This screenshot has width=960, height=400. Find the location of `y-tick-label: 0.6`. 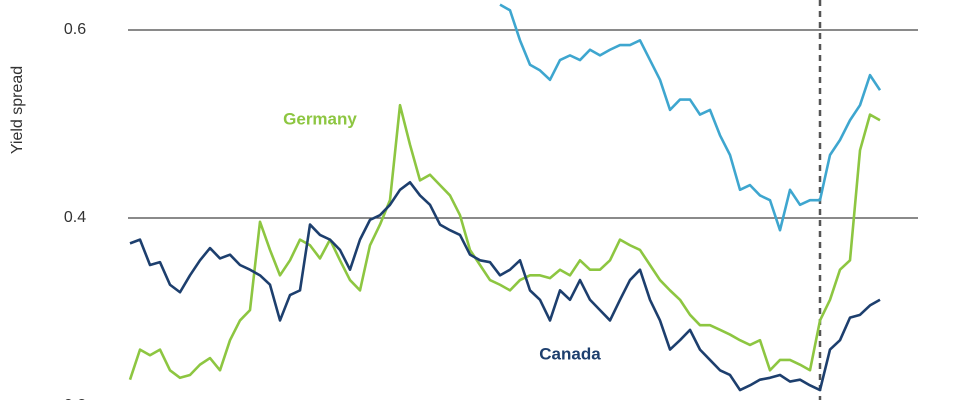

y-tick-label: 0.6 is located at coordinates (75, 29).